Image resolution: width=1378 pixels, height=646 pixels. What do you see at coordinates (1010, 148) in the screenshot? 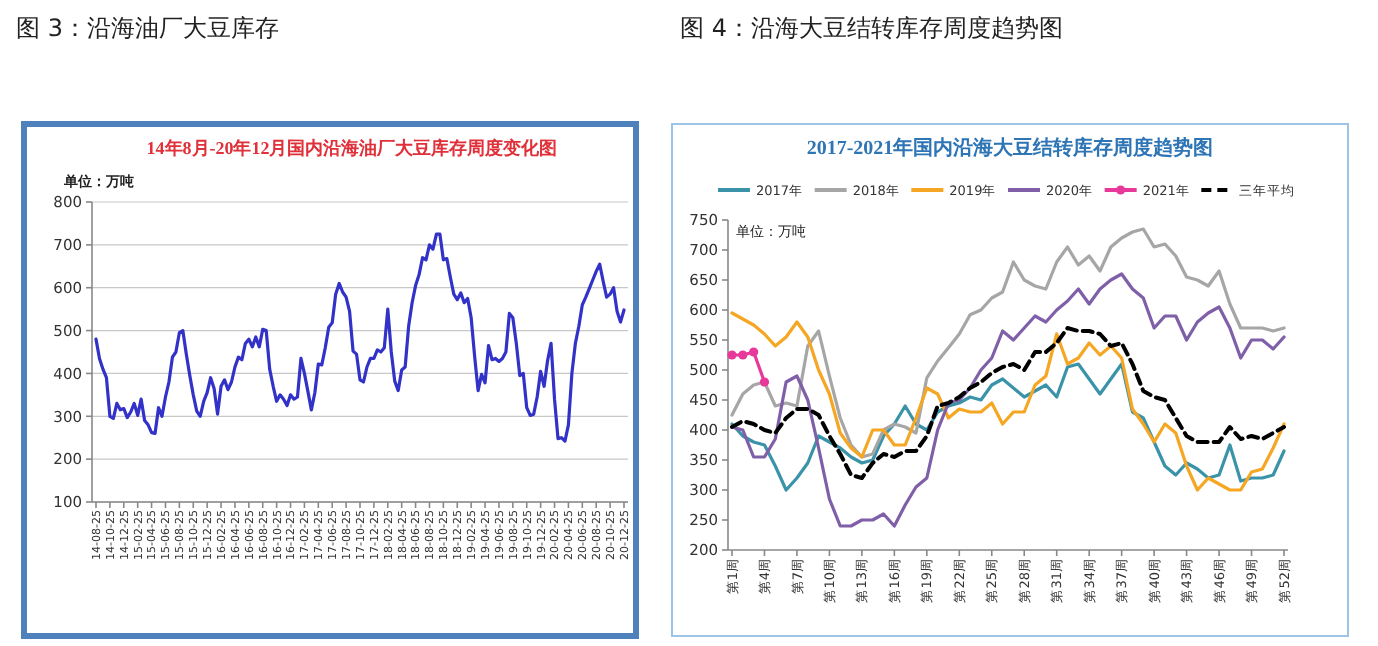
I see `chart-subtitle: 2017-2021年国内沿海大豆结转库存周度趋势图` at bounding box center [1010, 148].